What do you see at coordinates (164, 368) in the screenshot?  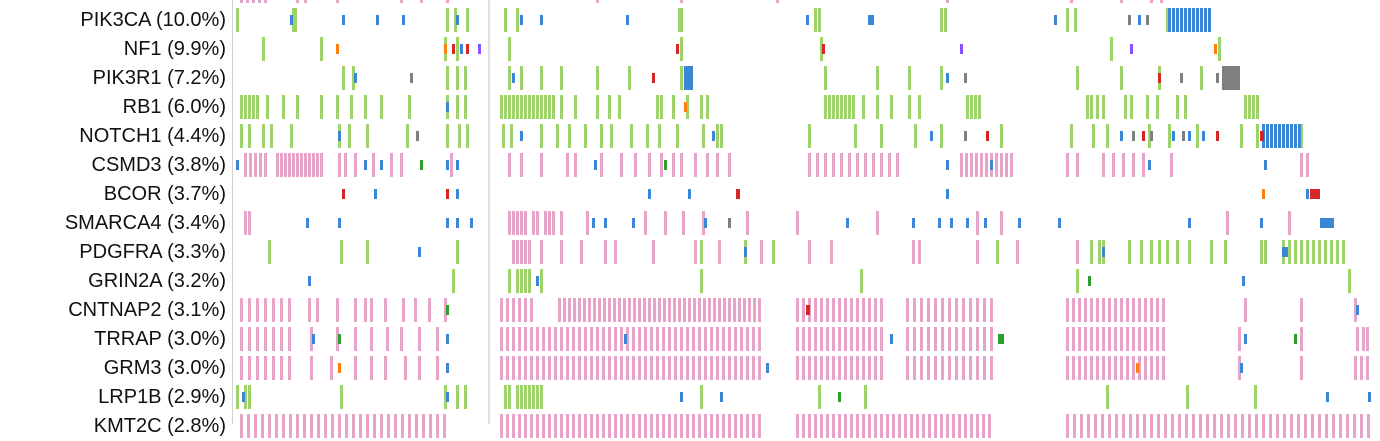 I see `gene-label-grm3: GRM3 (3.0%)` at bounding box center [164, 368].